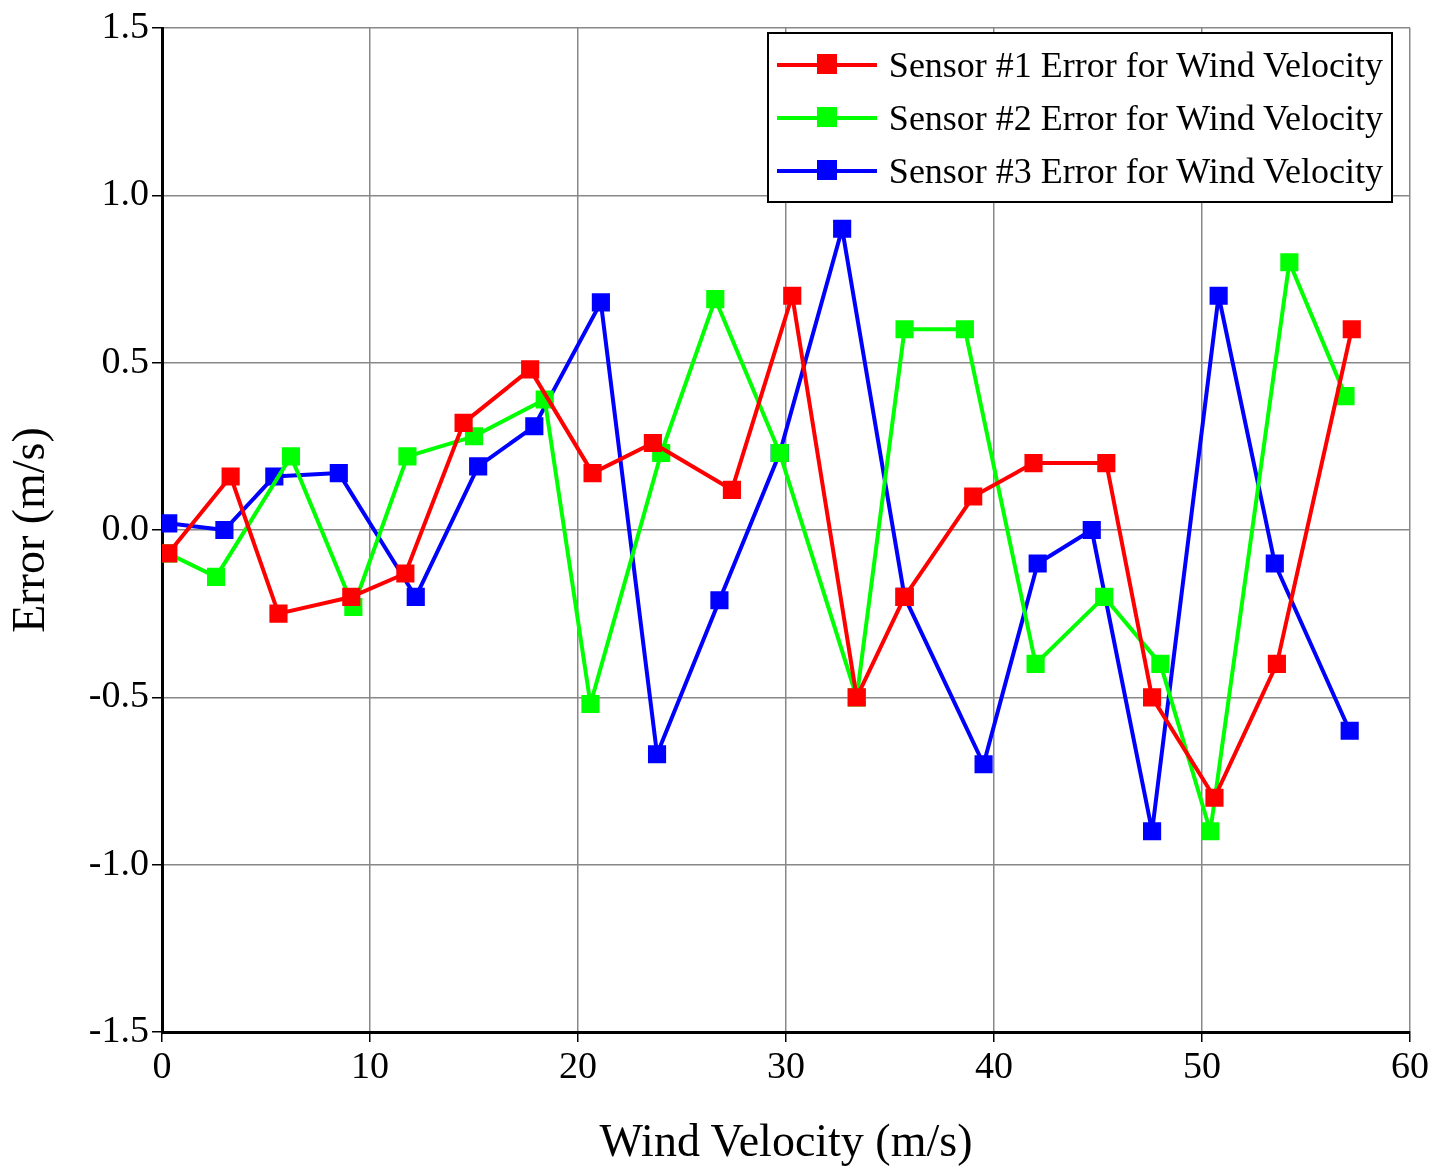 Image resolution: width=1449 pixels, height=1176 pixels. Describe the element at coordinates (125, 526) in the screenshot. I see `y-tick-label: 0.0` at that location.